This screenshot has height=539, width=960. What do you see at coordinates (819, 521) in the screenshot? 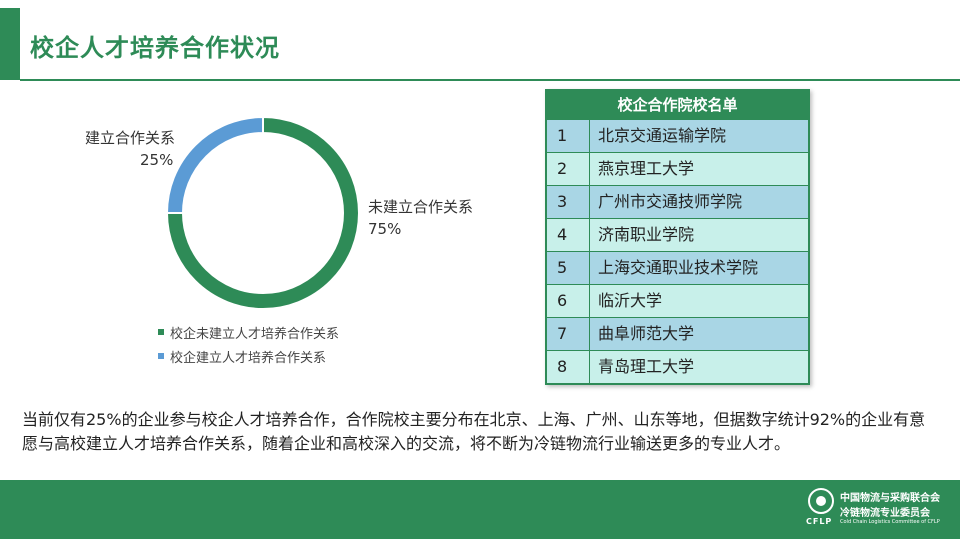
I see `org-abbr: CFLP` at bounding box center [819, 521].